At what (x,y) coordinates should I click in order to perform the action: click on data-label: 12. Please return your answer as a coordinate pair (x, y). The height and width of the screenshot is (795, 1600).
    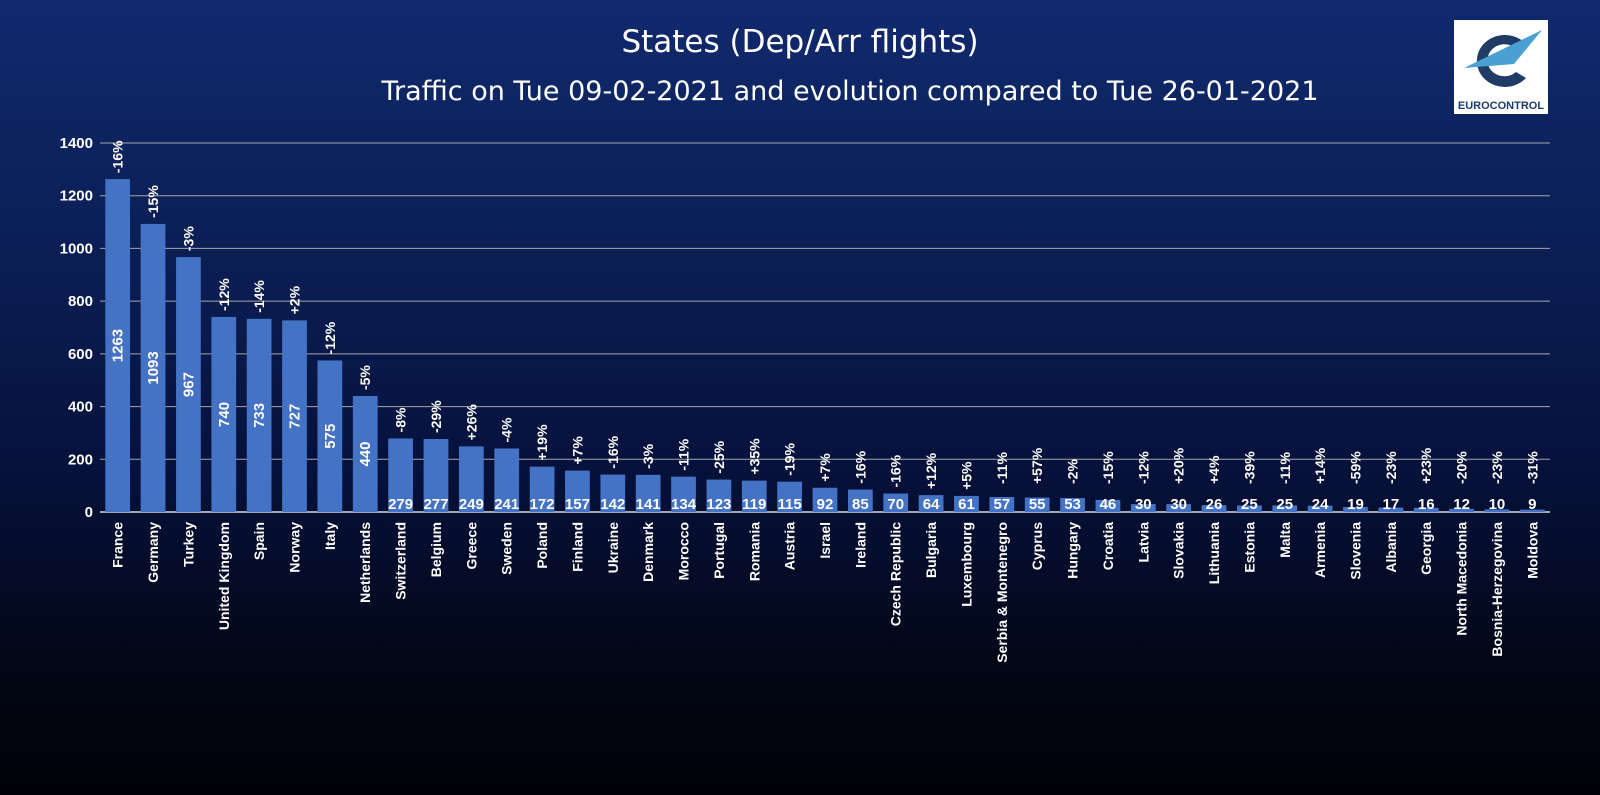
    Looking at the image, I should click on (1461, 504).